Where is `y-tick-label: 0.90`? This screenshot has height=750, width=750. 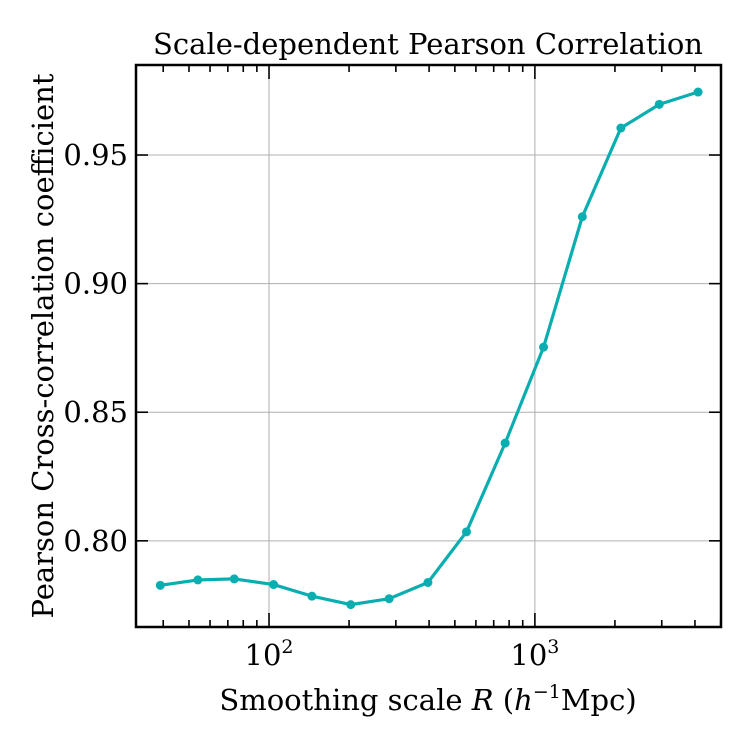
y-tick-label: 0.90 is located at coordinates (95, 284).